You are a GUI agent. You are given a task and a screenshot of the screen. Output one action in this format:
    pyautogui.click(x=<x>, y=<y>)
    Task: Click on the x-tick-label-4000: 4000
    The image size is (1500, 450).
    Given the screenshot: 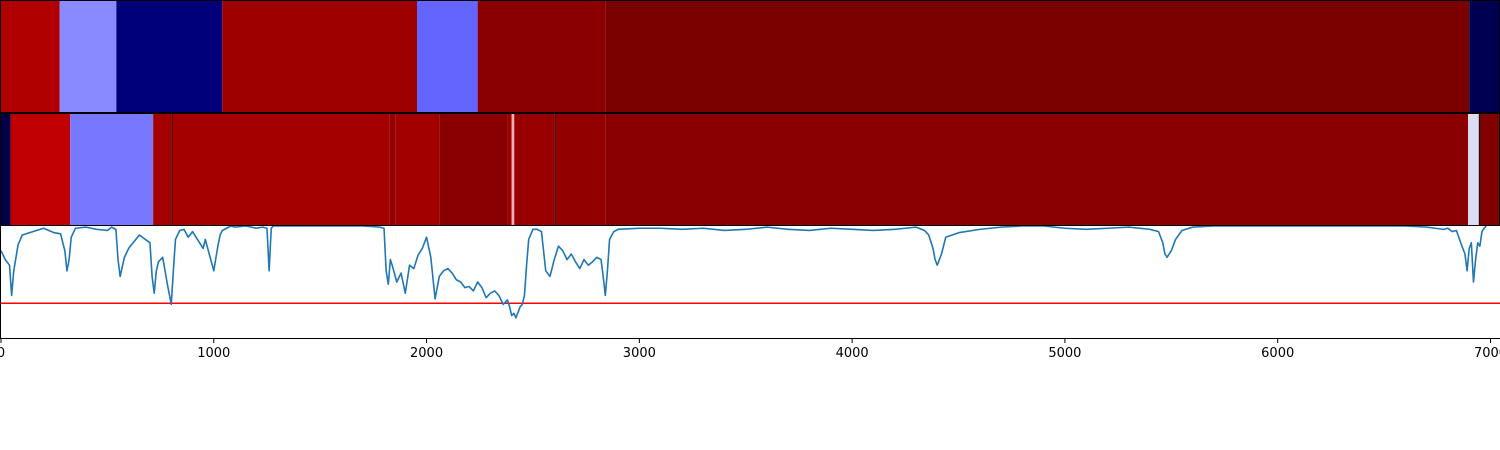 What is the action you would take?
    pyautogui.click(x=852, y=353)
    